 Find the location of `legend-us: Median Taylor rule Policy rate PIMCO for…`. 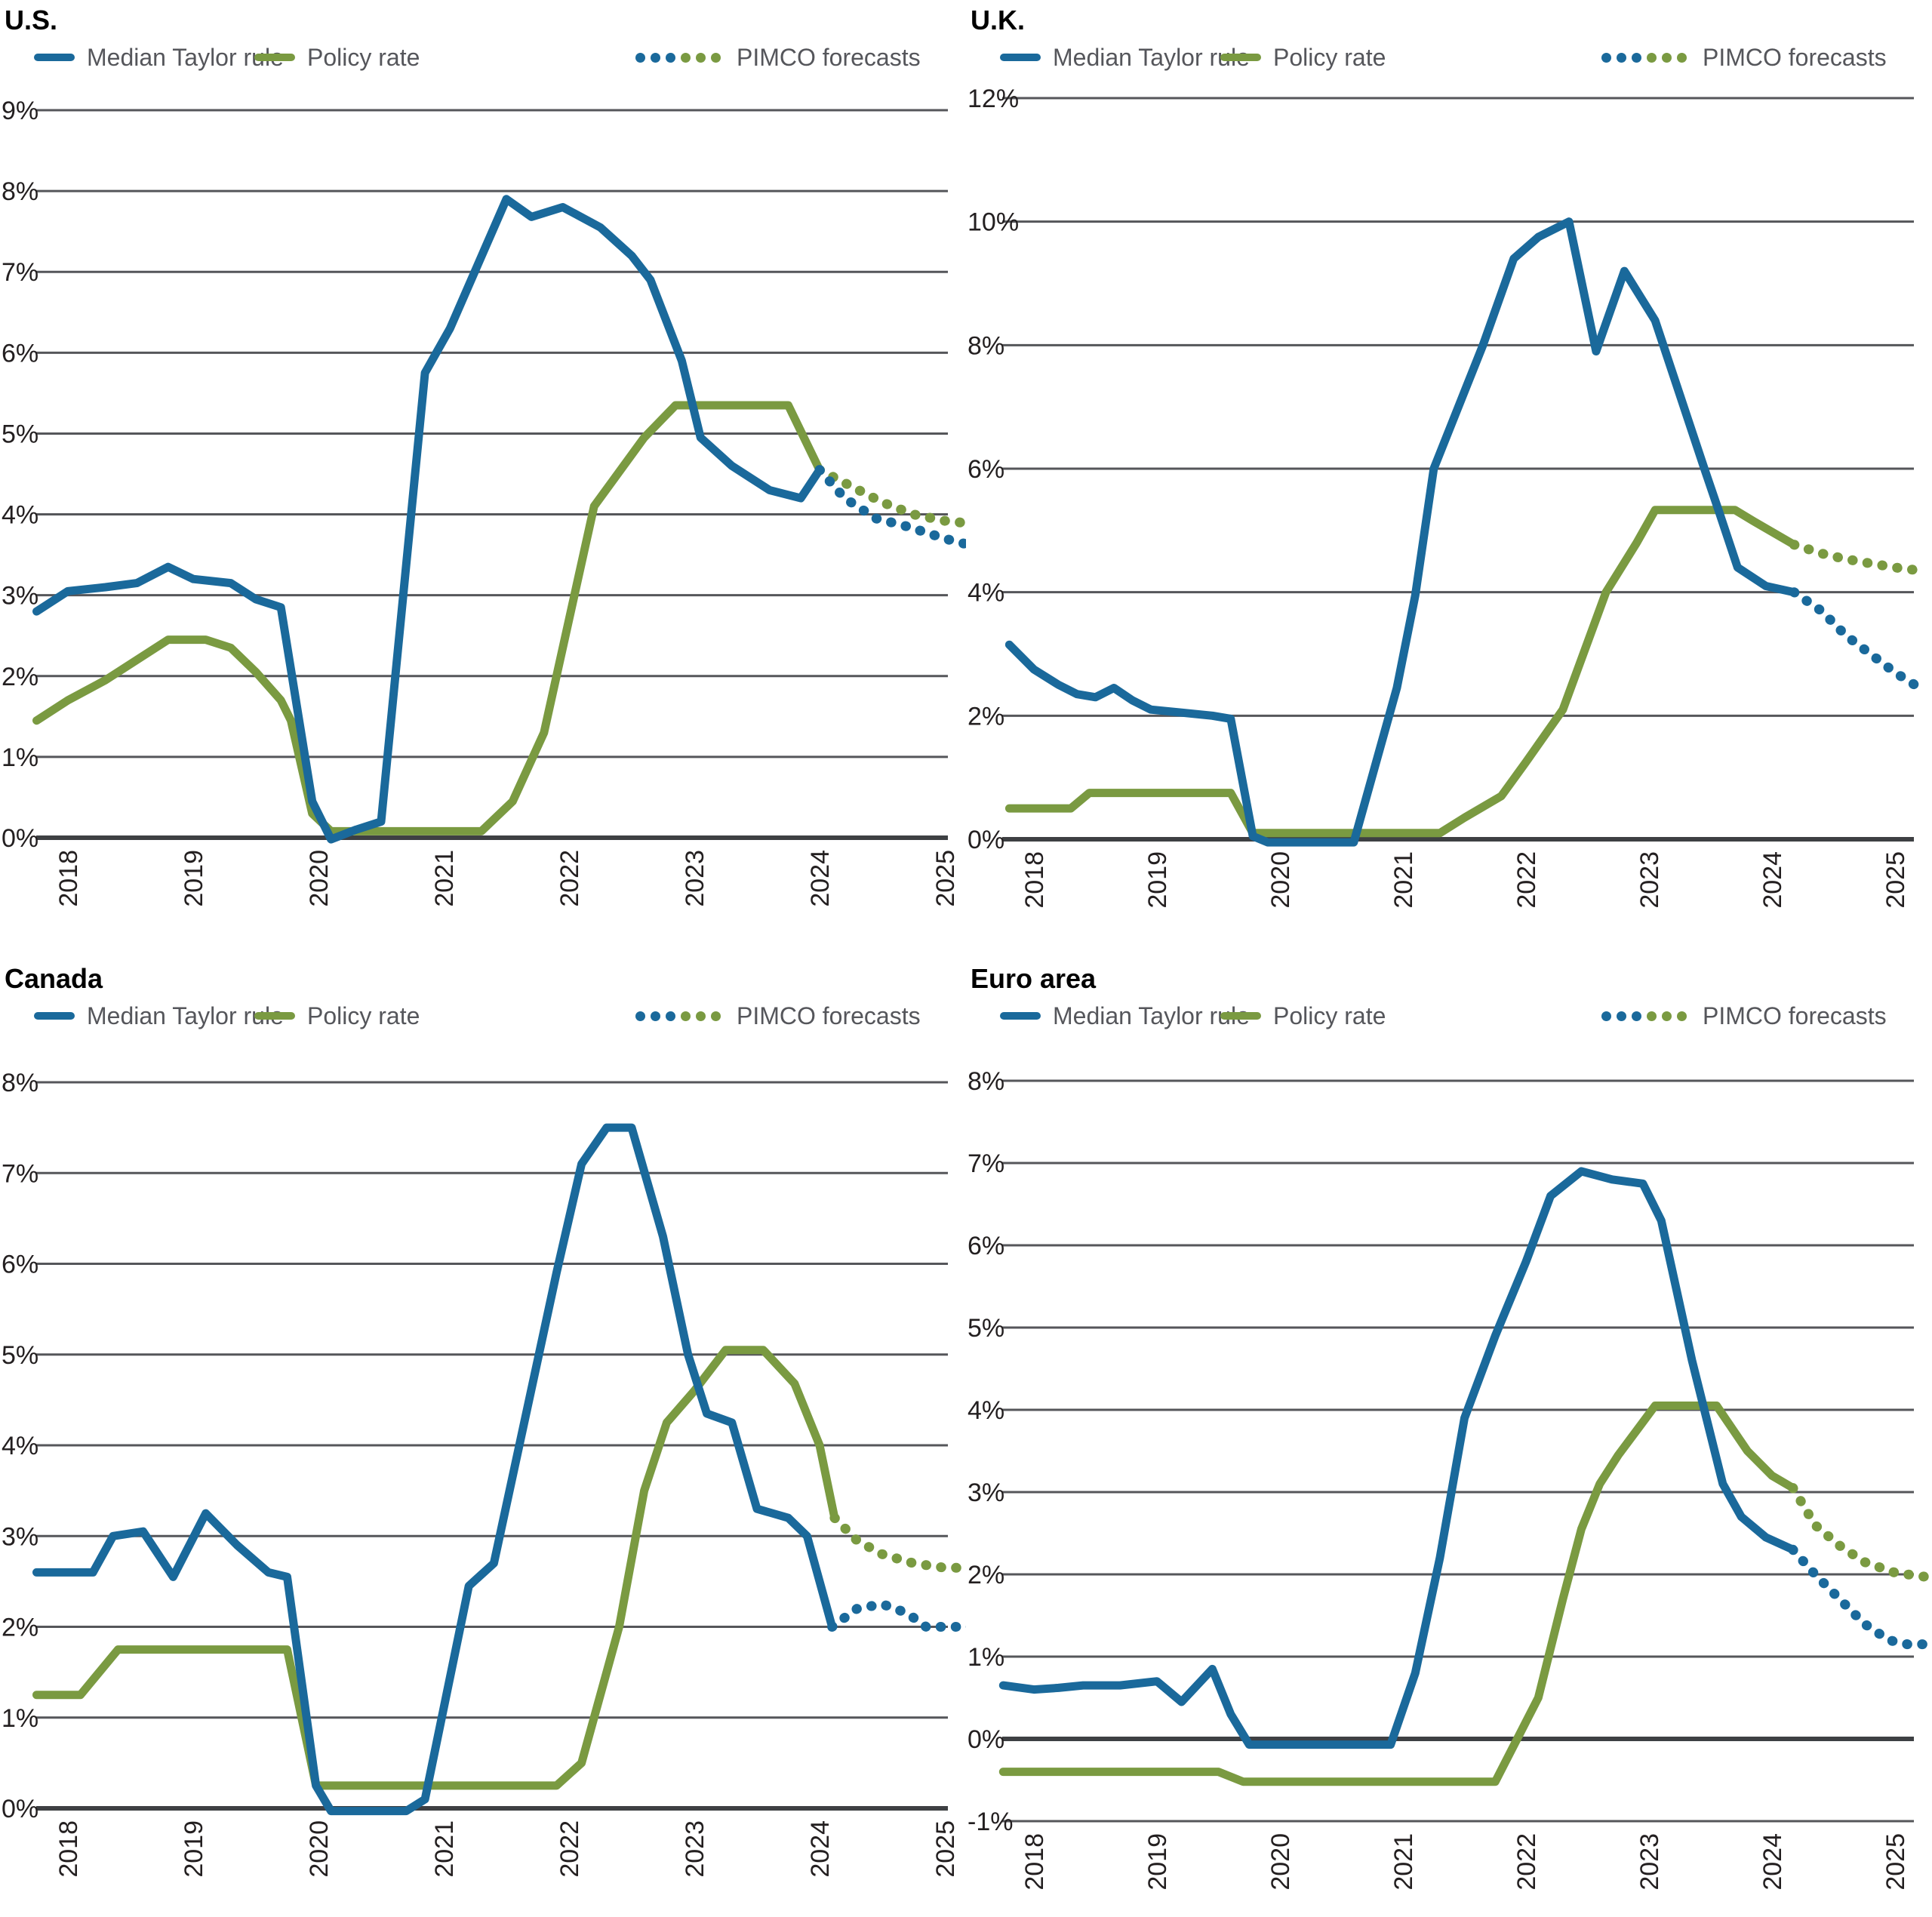

legend-us: Median Taylor rule Policy rate PIMCO for… is located at coordinates (483, 57).